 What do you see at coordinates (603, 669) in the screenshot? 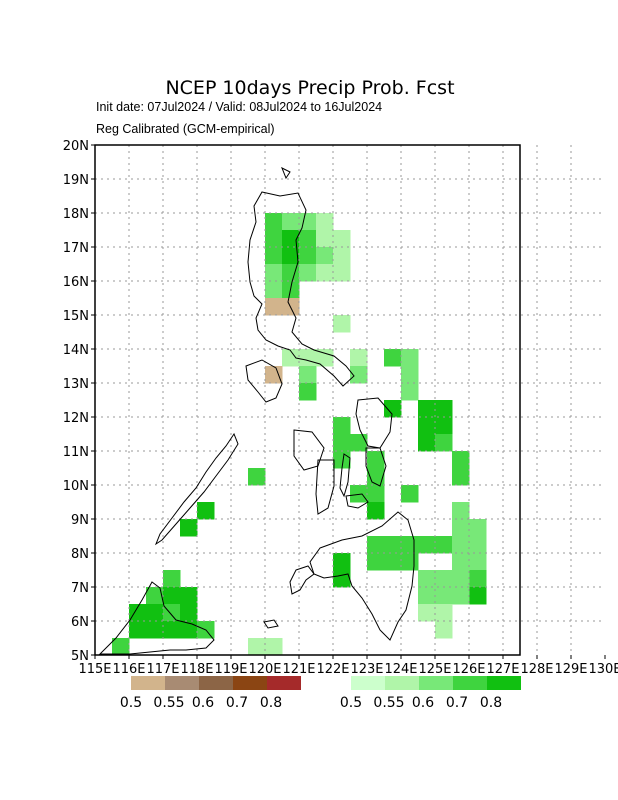
I see `lon-label: 130E` at bounding box center [603, 669].